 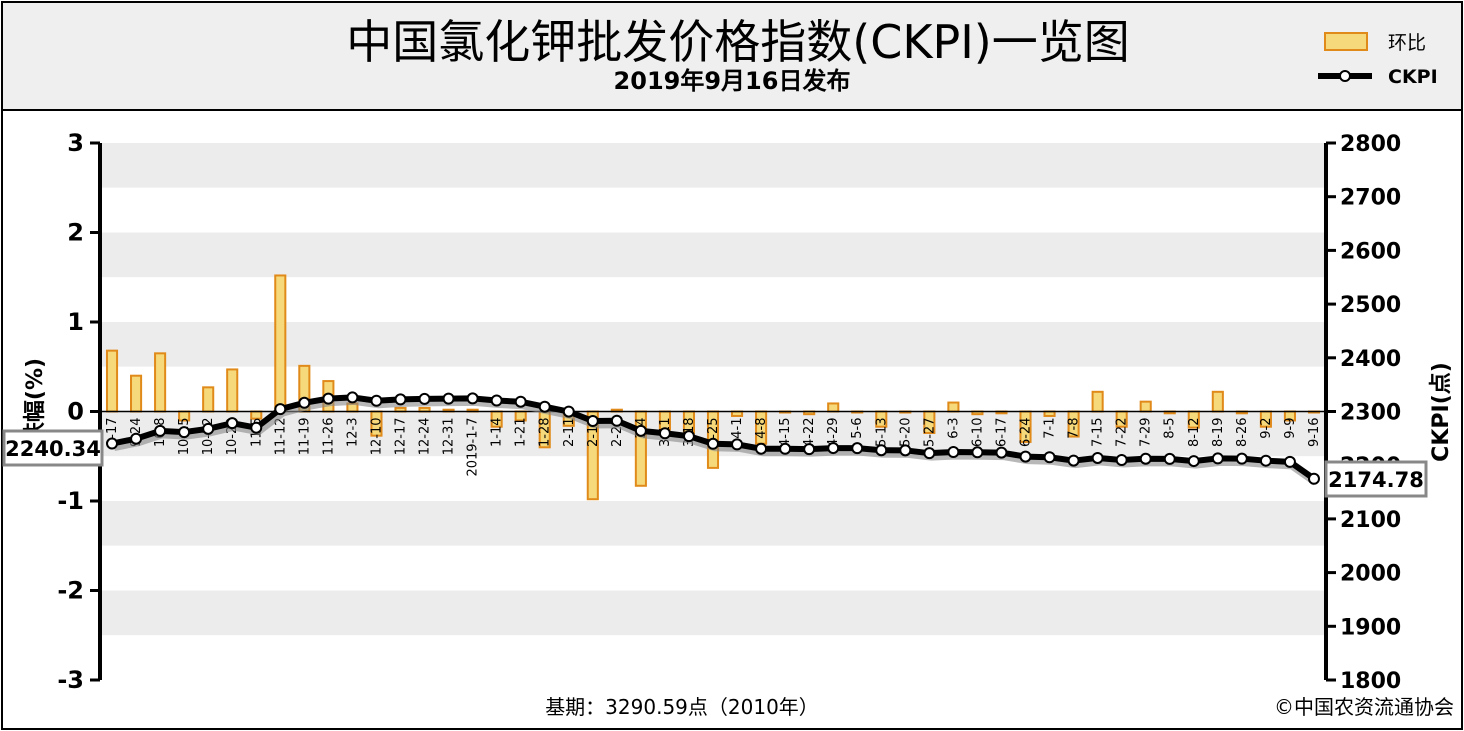 What do you see at coordinates (449, 437) in the screenshot?
I see `x-tick-label: 12-31` at bounding box center [449, 437].